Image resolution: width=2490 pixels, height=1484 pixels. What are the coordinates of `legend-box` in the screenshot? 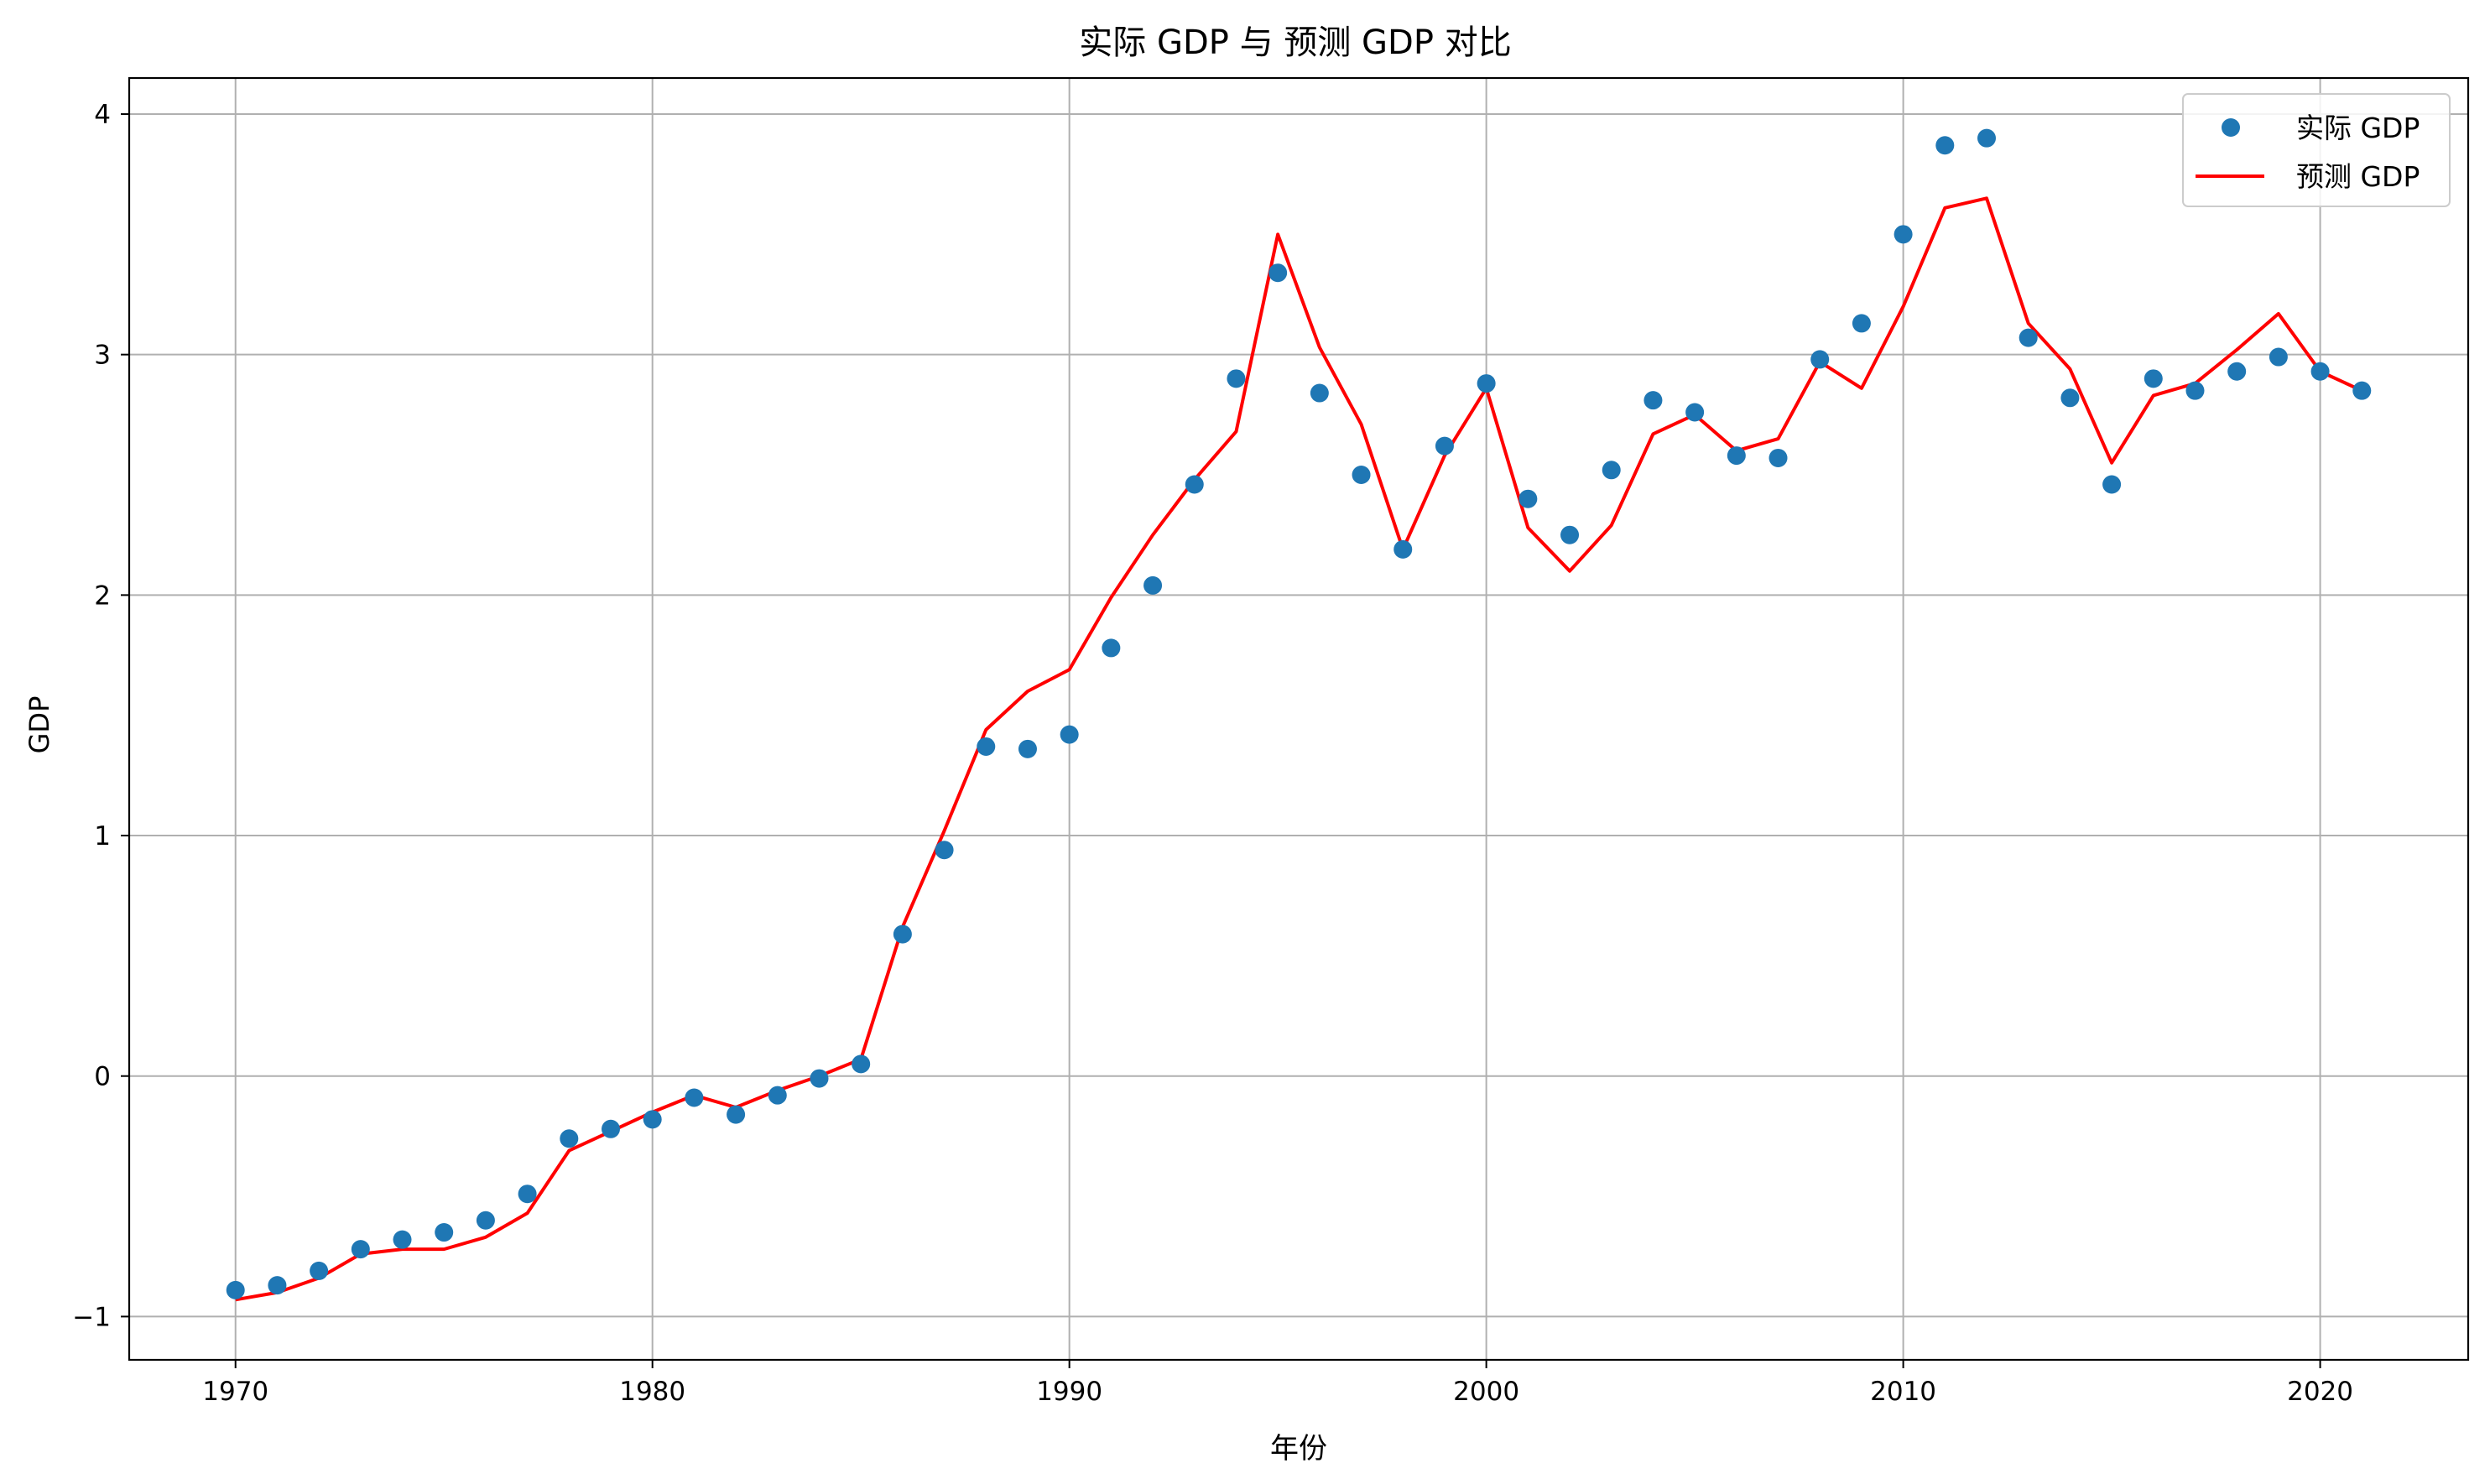 It's located at (2317, 150).